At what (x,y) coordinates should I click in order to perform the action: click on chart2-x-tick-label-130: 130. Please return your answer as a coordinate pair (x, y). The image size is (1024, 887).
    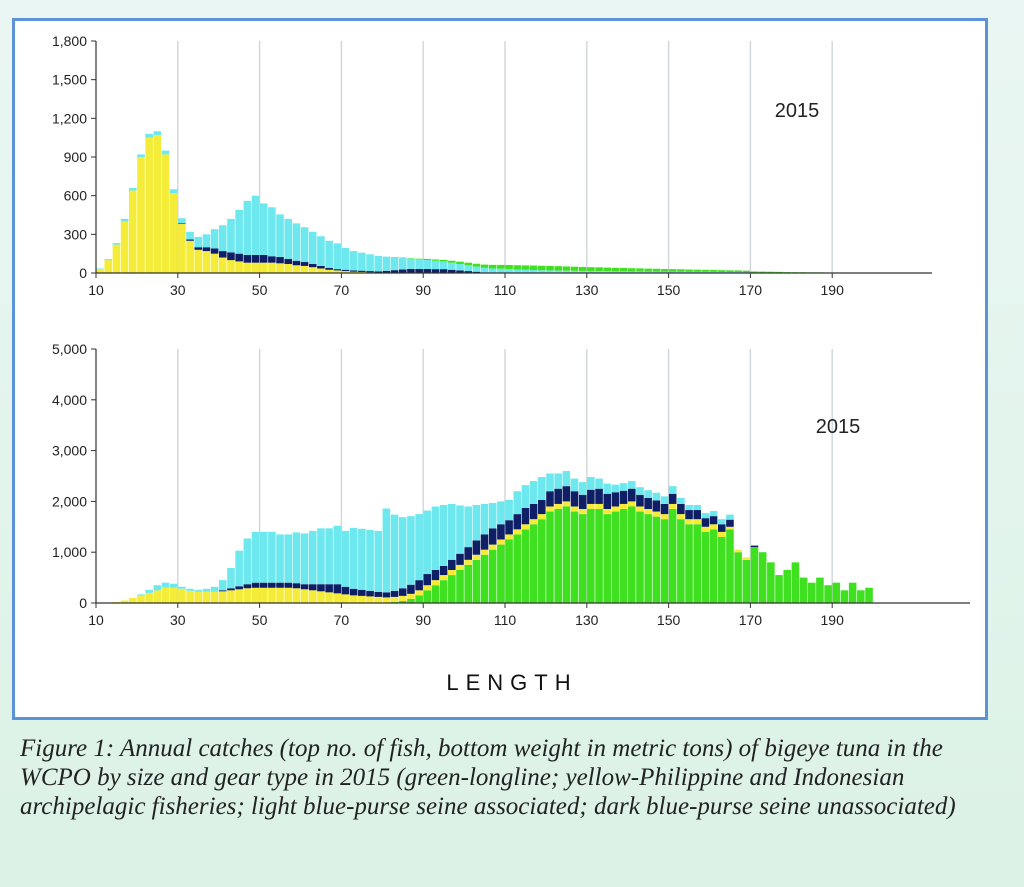
    Looking at the image, I should click on (587, 620).